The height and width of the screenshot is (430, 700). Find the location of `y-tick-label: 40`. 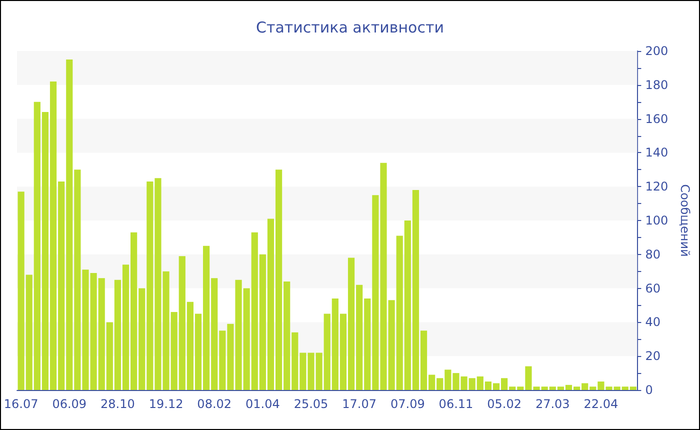

y-tick-label: 40 is located at coordinates (652, 322).